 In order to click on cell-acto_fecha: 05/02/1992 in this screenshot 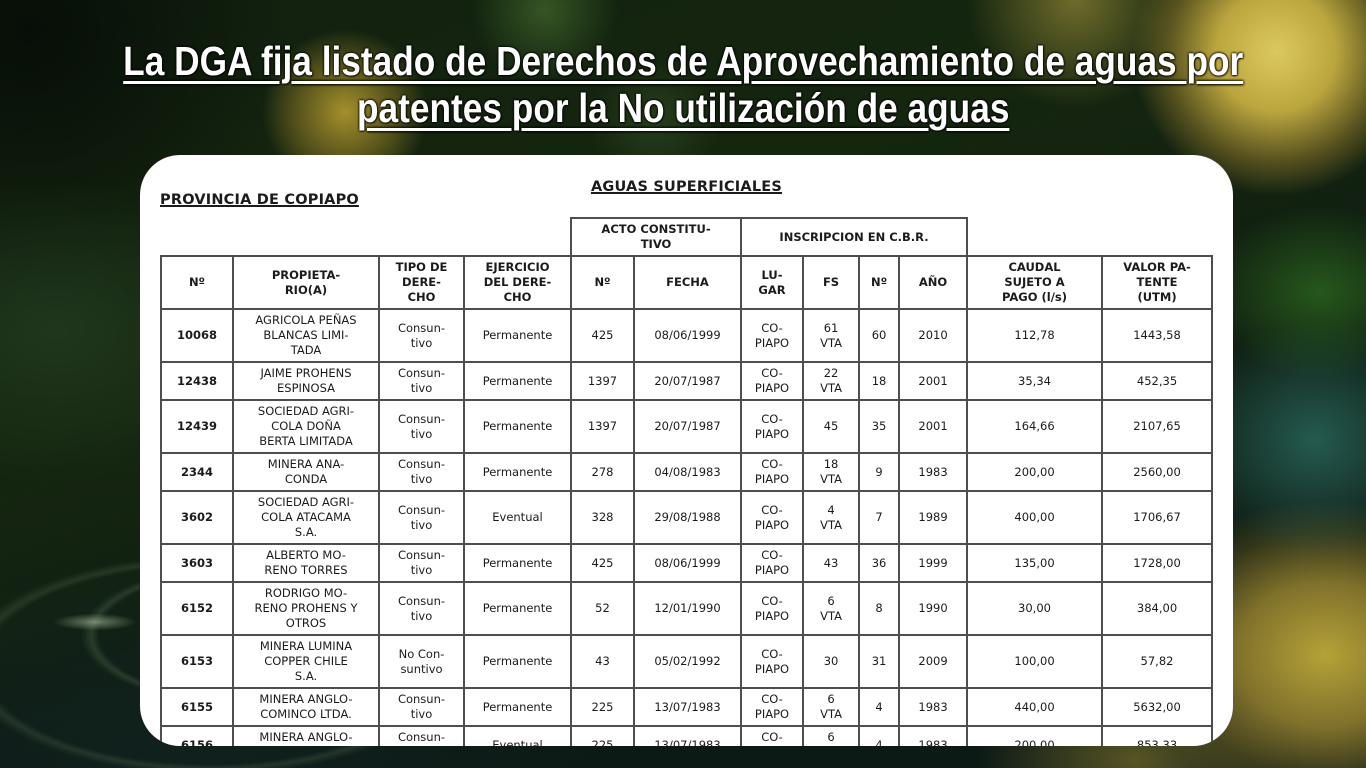, I will do `click(687, 661)`.